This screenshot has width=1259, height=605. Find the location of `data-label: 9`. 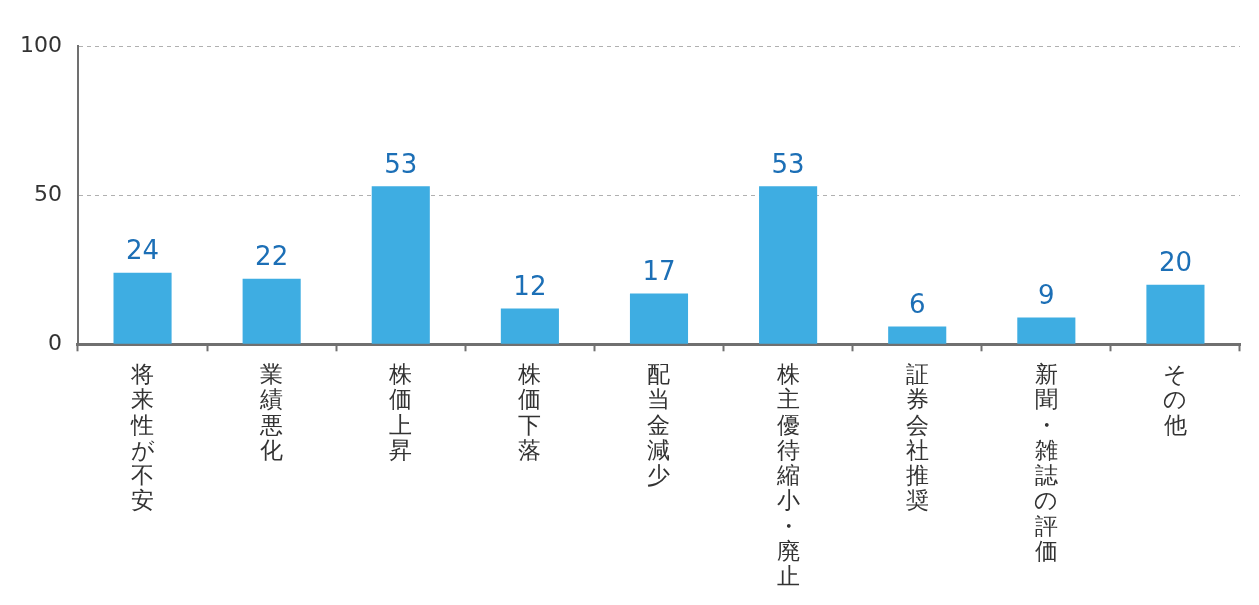

data-label: 9 is located at coordinates (1046, 295).